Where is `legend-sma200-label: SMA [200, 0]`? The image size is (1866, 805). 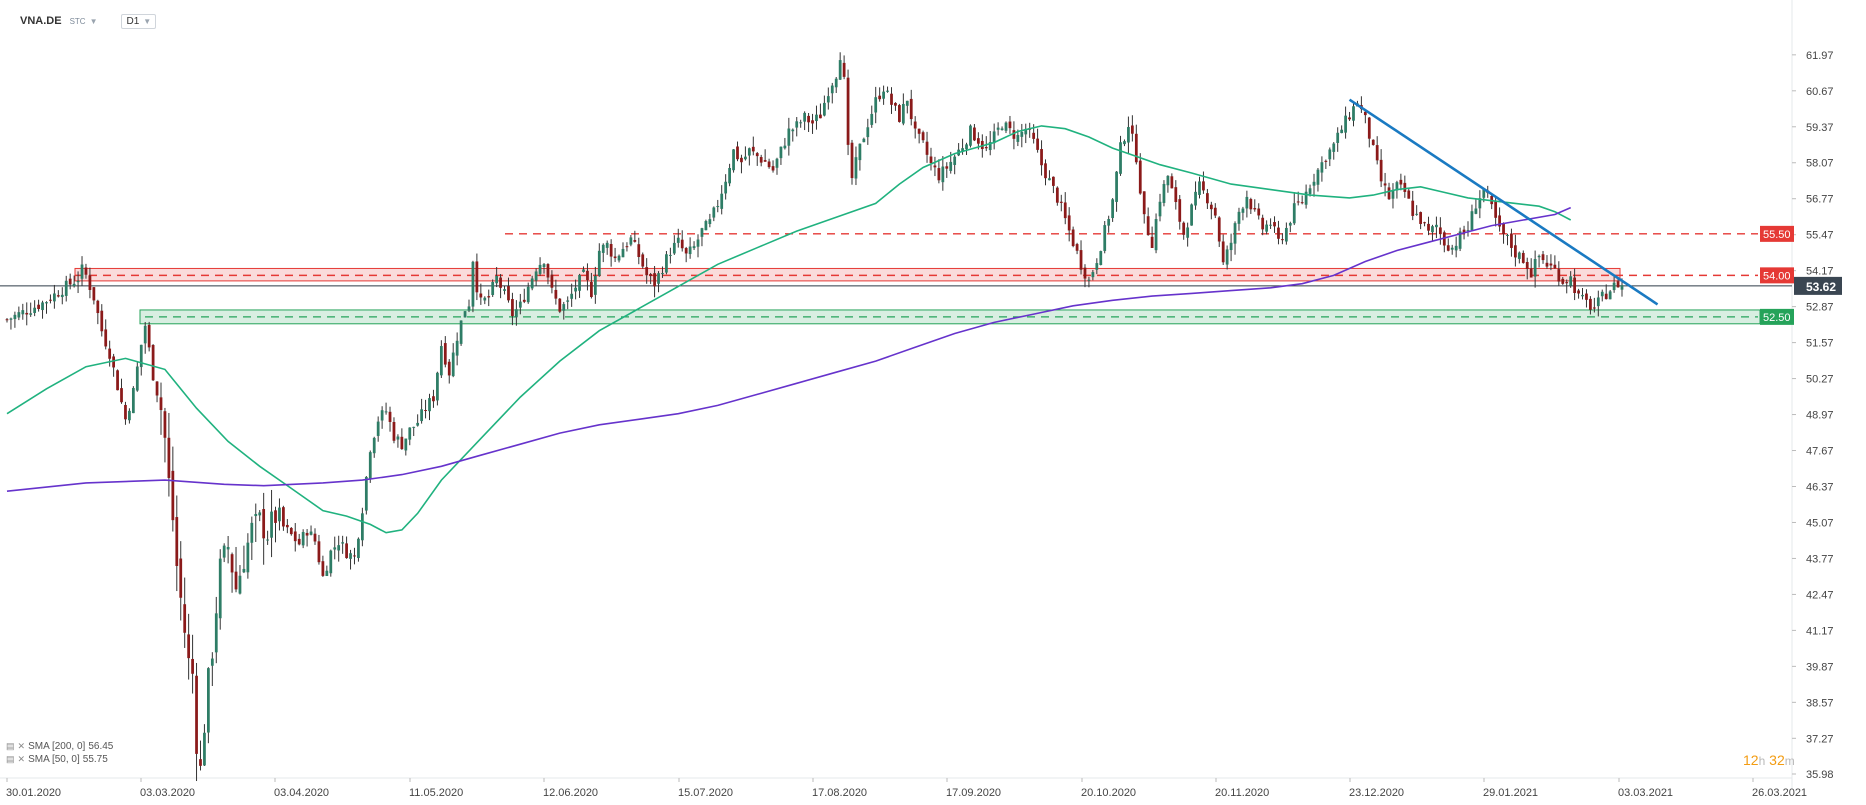 legend-sma200-label: SMA [200, 0] is located at coordinates (57, 746).